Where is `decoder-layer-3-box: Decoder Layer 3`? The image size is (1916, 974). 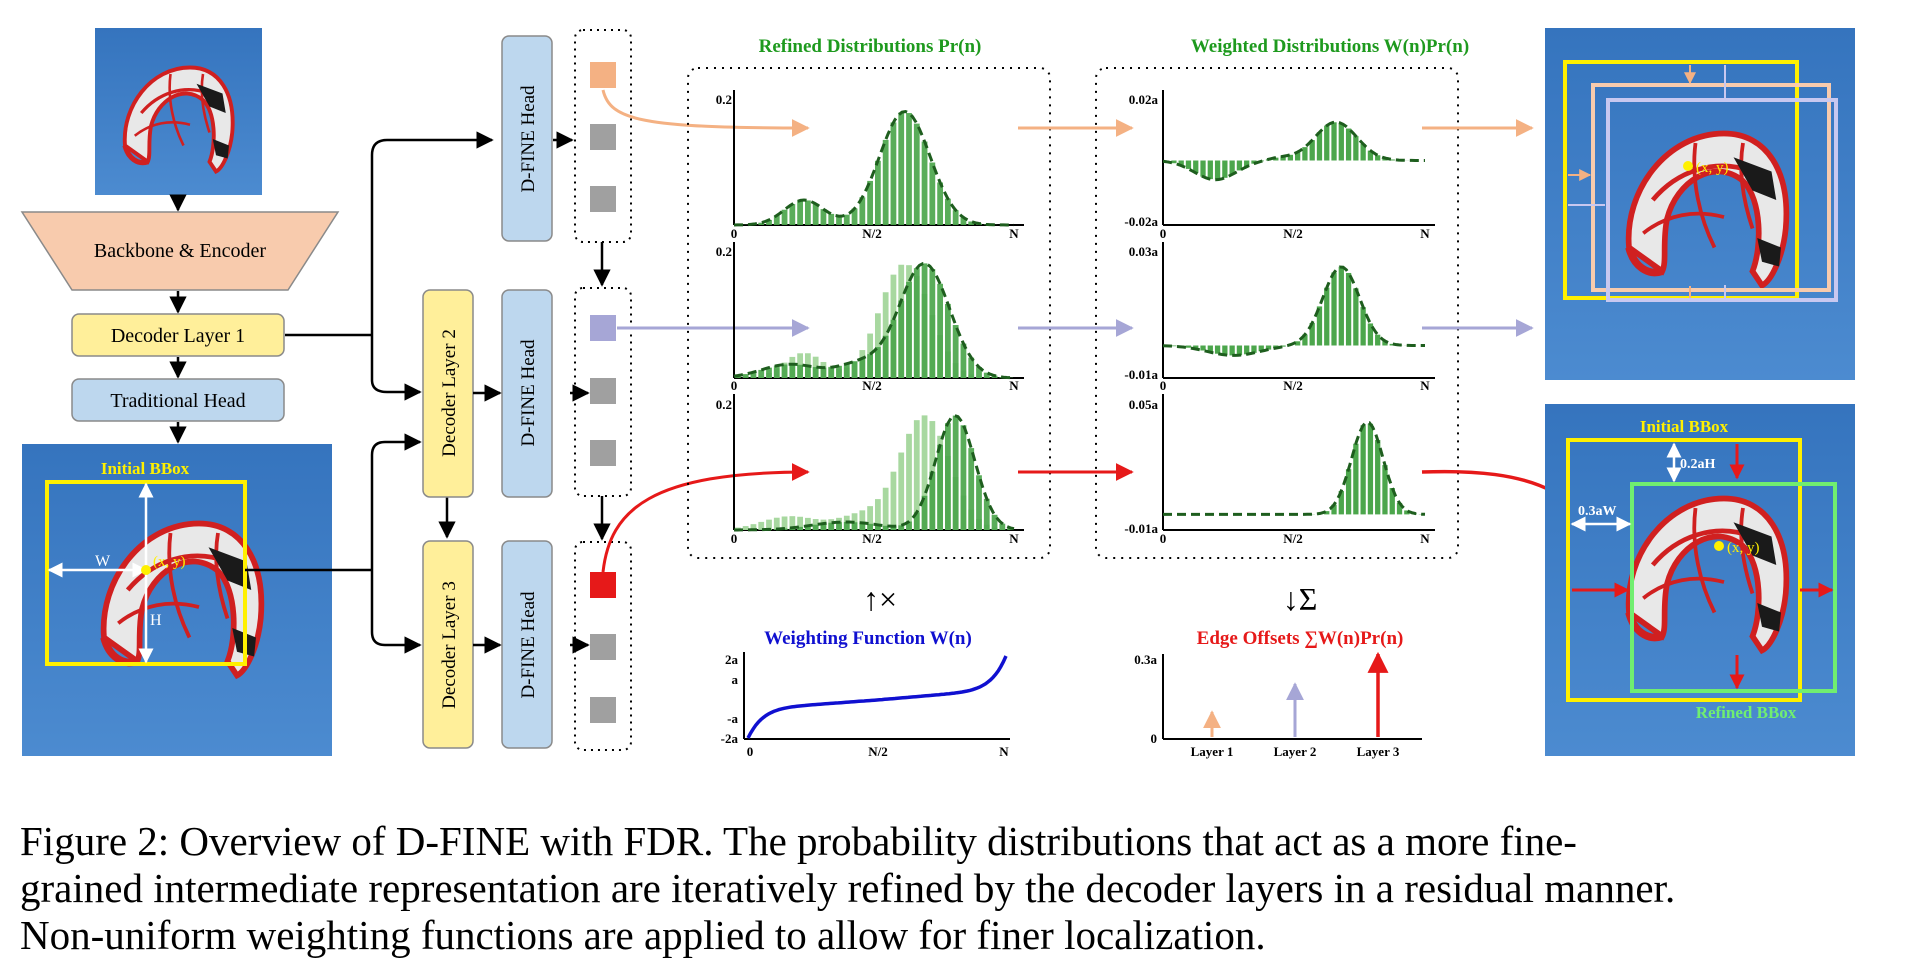
decoder-layer-3-box: Decoder Layer 3 is located at coordinates (448, 644).